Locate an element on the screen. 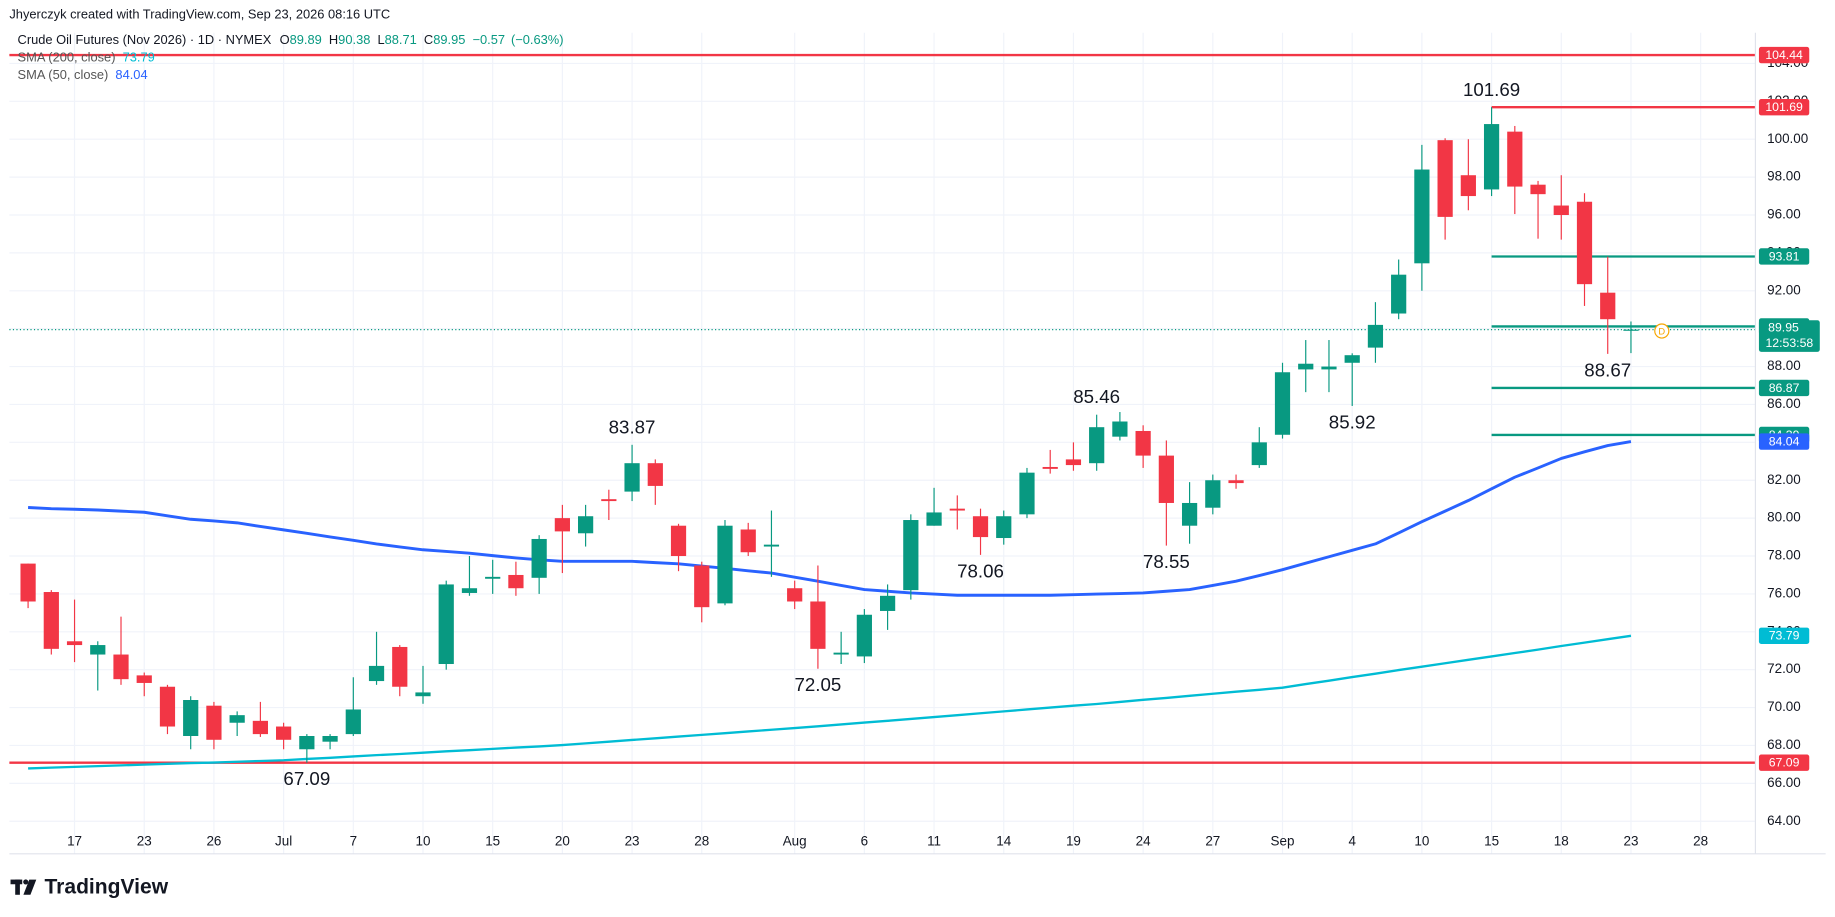 This screenshot has width=1835, height=917. low-annotation: 85.92 is located at coordinates (1352, 421).